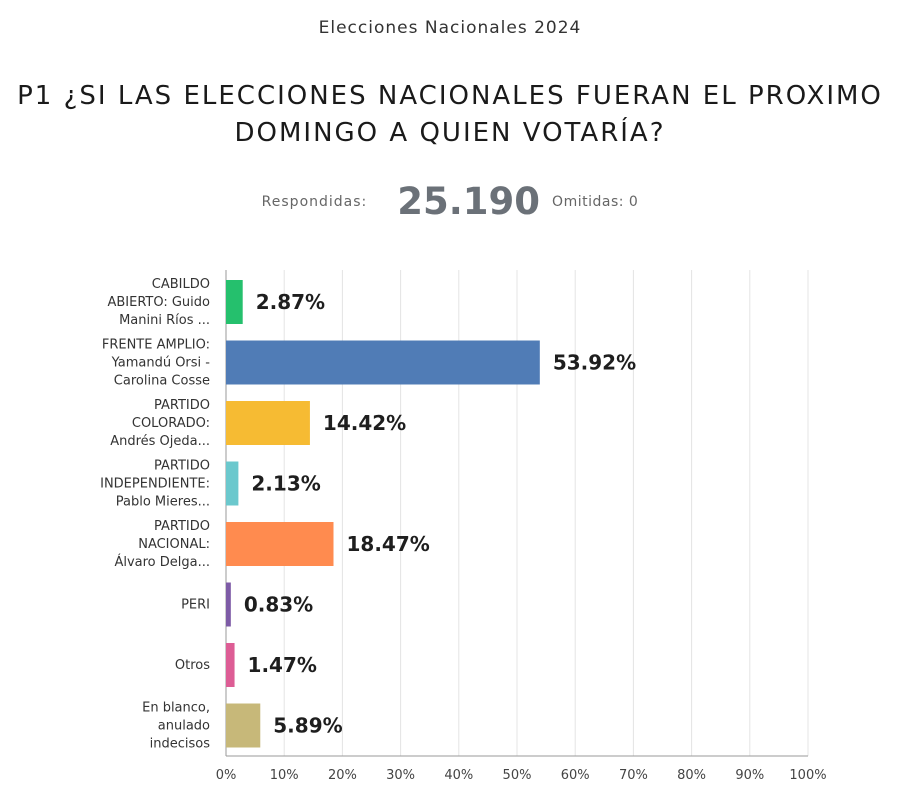 The image size is (900, 801). I want to click on category-label-line: Carolina Cosse, so click(162, 381).